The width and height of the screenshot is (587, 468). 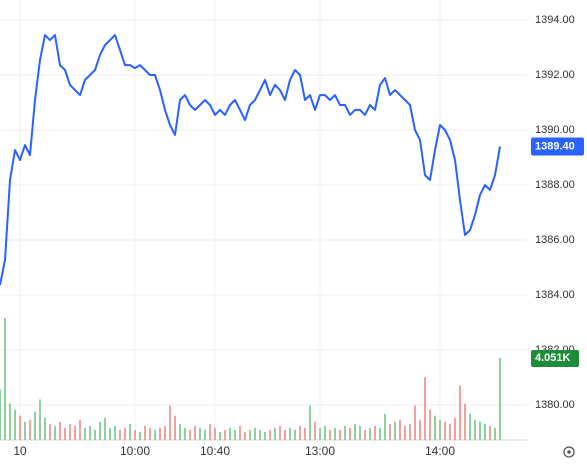 I want to click on price-label: 1389.40, so click(x=555, y=146).